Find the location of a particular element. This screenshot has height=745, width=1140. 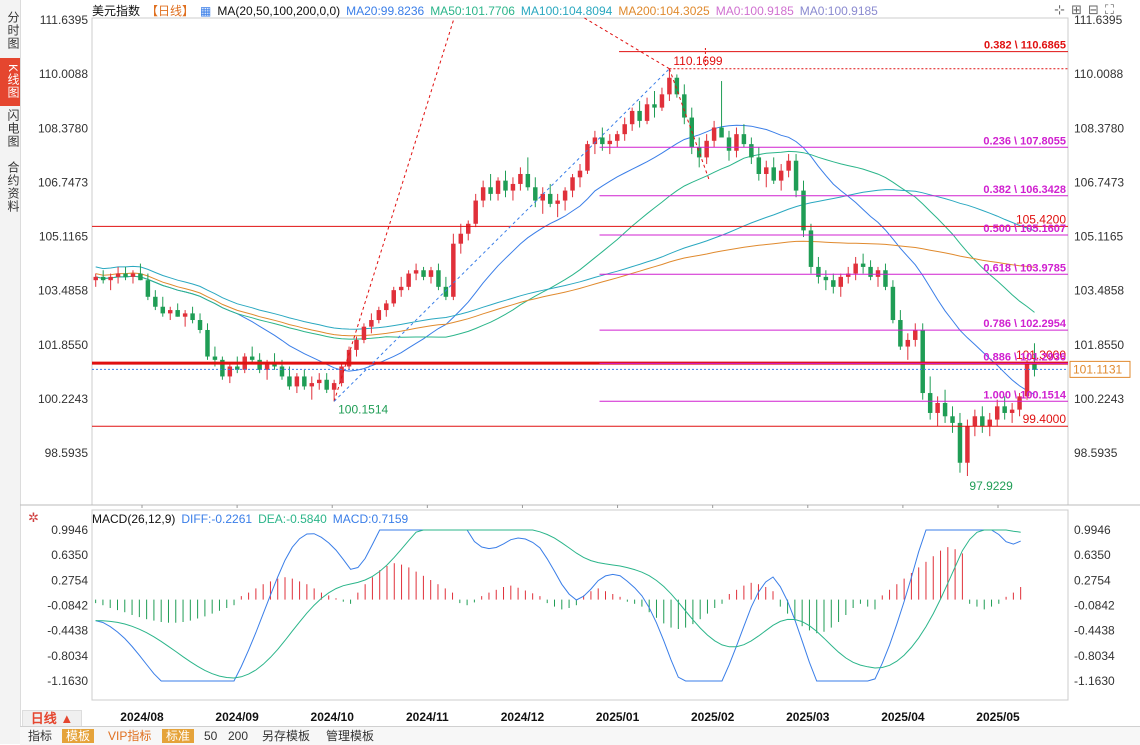

y-axis-tick-label: 103.4858 is located at coordinates (63, 291).